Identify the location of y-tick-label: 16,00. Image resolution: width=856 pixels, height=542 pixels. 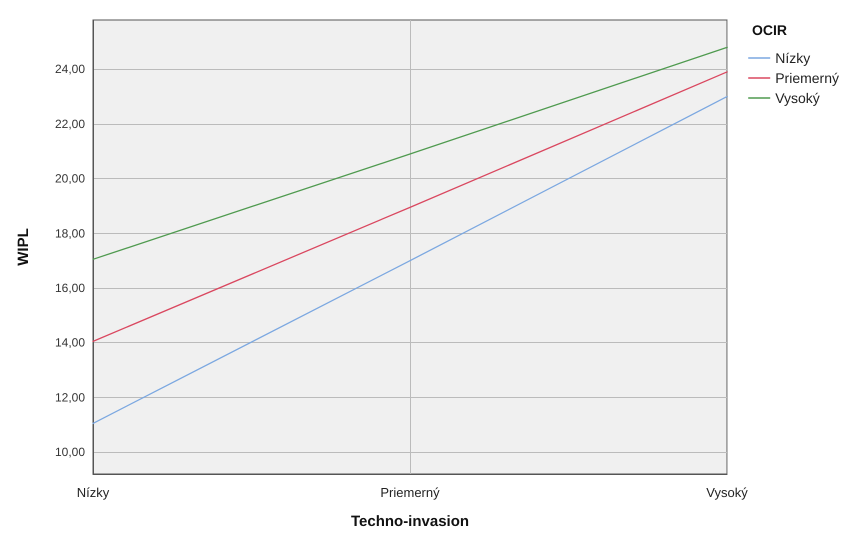
(70, 288).